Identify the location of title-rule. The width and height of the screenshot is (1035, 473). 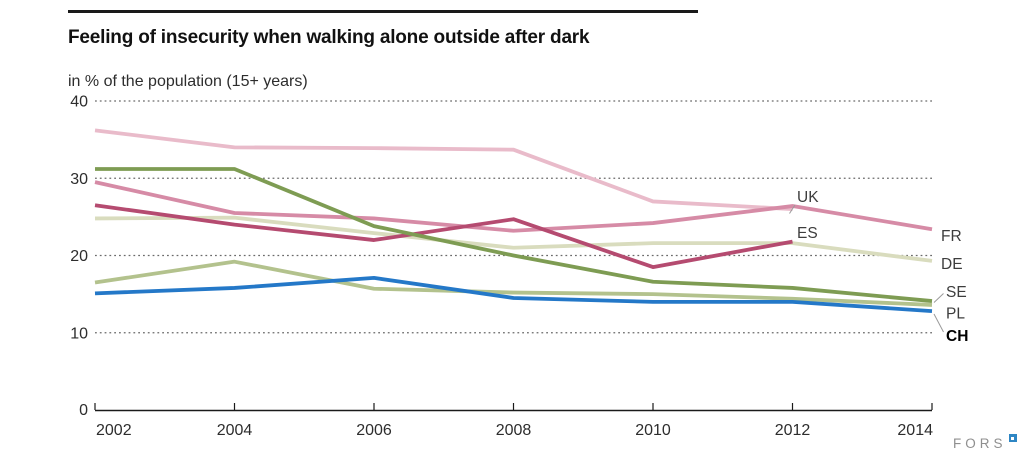
(383, 11).